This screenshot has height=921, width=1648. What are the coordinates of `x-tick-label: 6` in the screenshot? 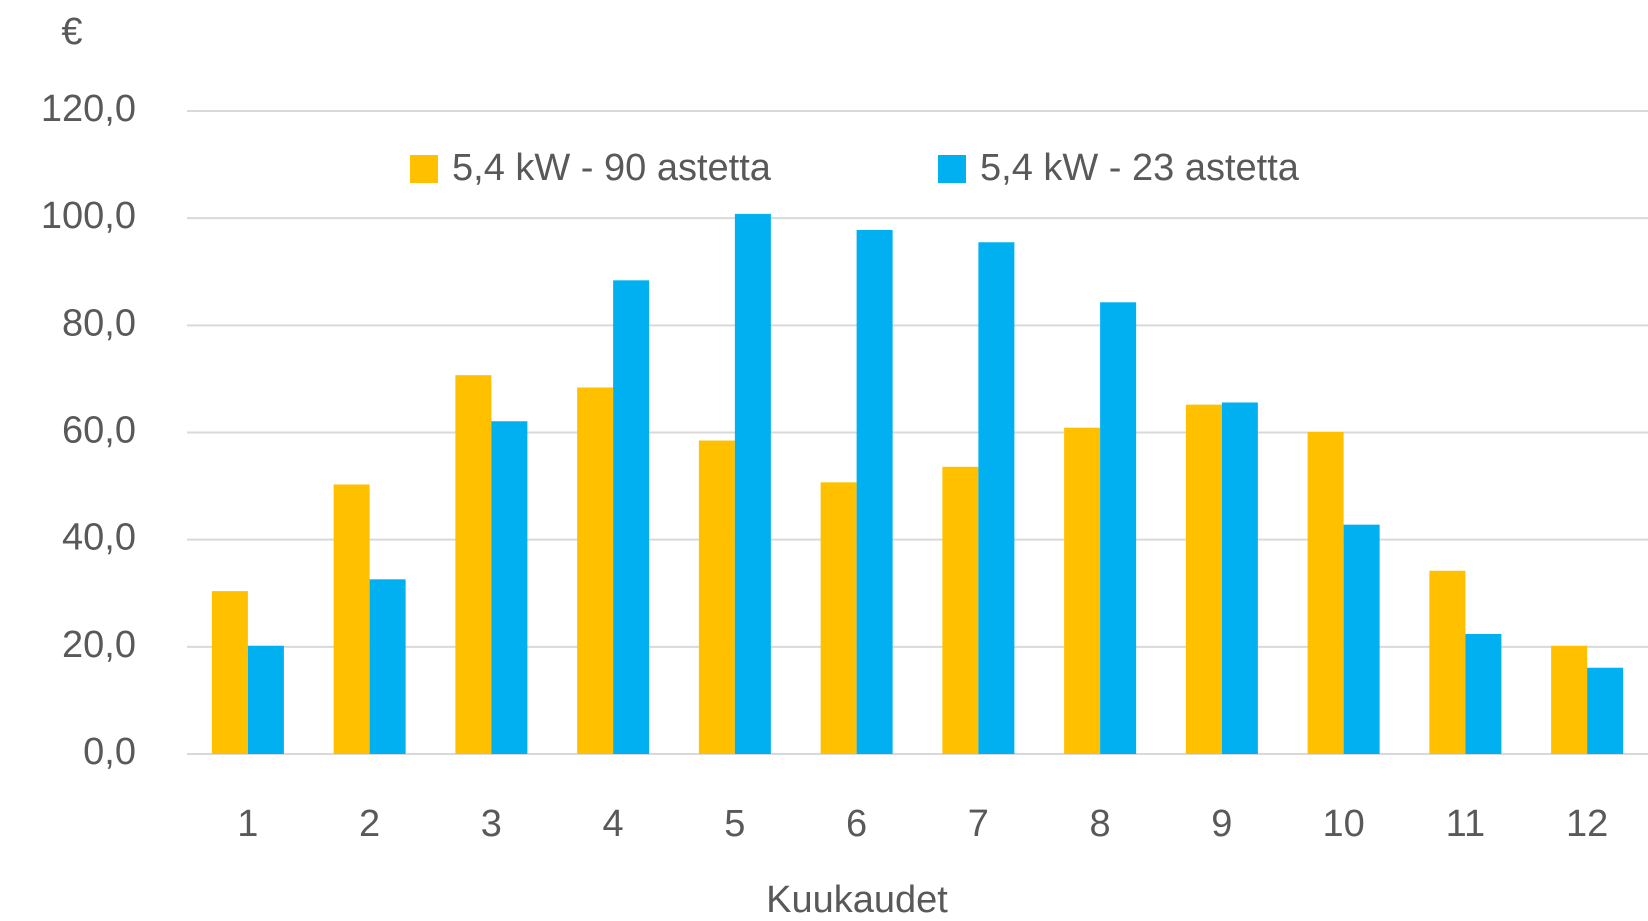 It's located at (856, 824).